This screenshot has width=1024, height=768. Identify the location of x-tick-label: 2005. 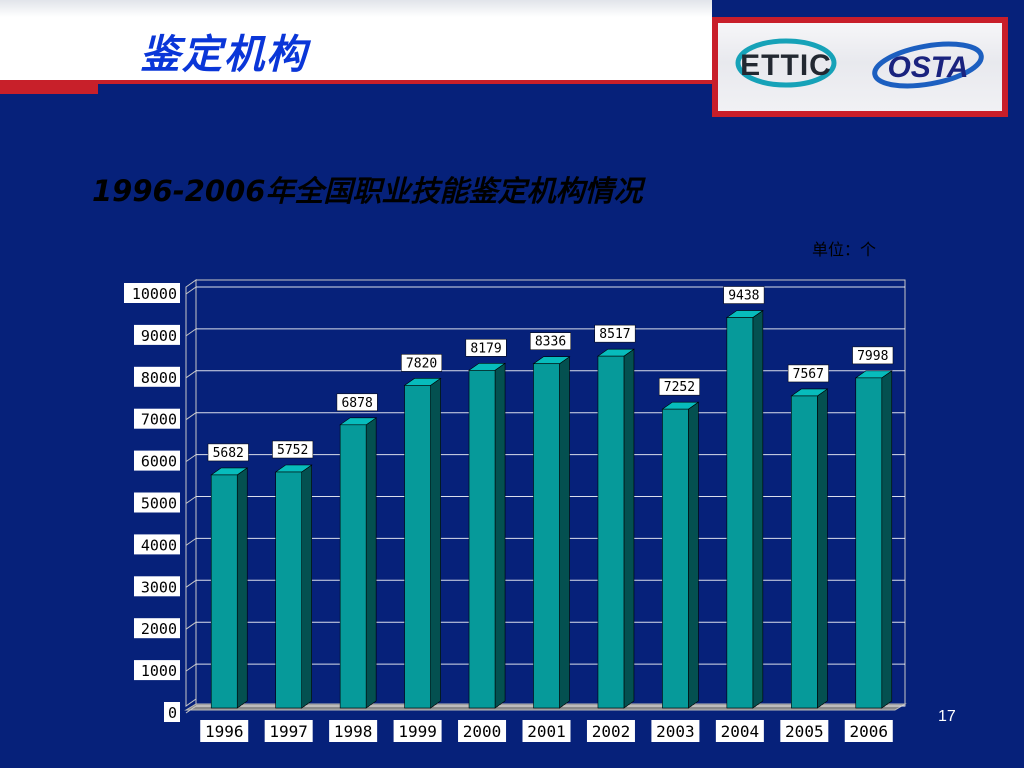
(804, 731).